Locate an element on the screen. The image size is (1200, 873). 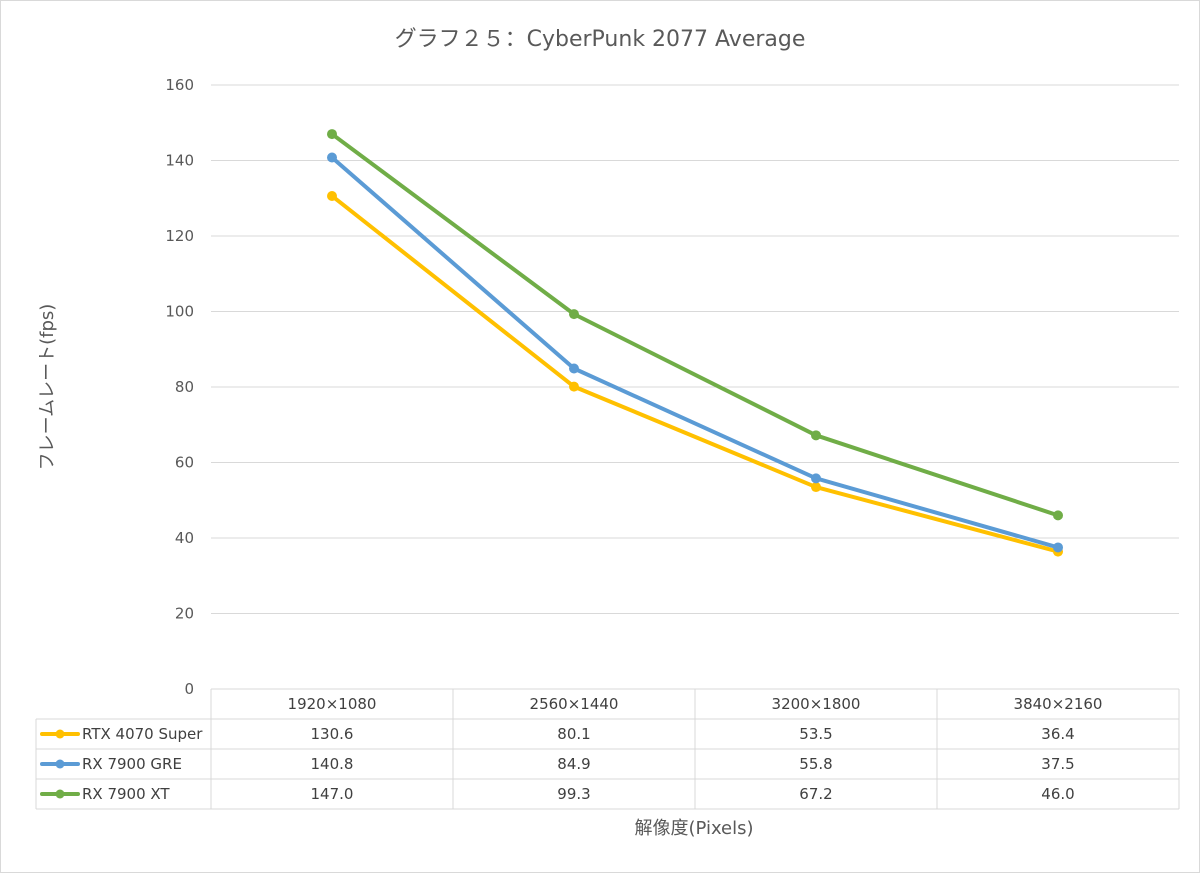
data-label: 130.6 is located at coordinates (332, 734).